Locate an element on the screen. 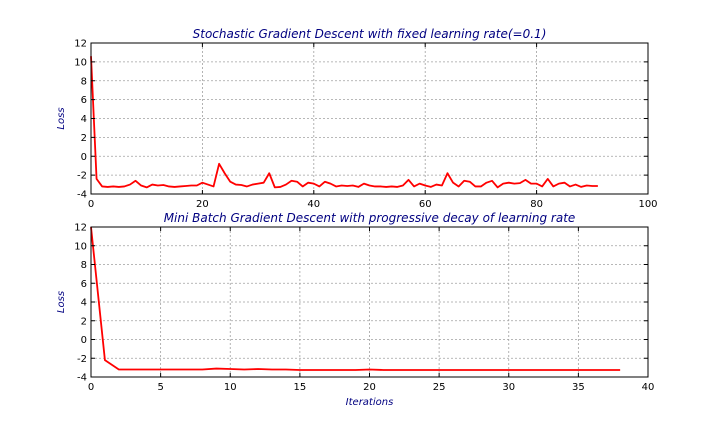 This screenshot has height=432, width=720. x-tick-label-2: 40 is located at coordinates (313, 204).